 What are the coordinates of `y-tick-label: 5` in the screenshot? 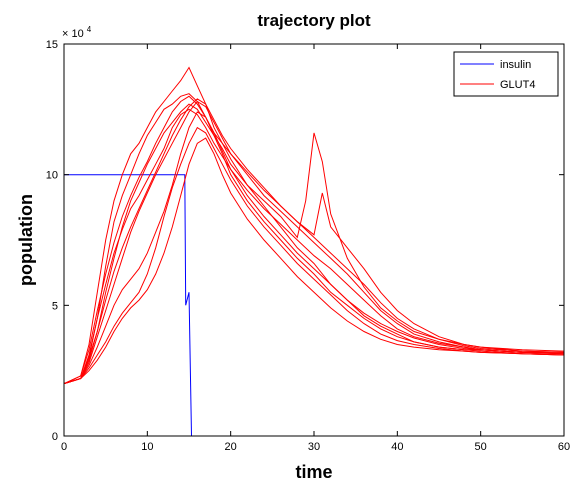 It's located at (55, 306).